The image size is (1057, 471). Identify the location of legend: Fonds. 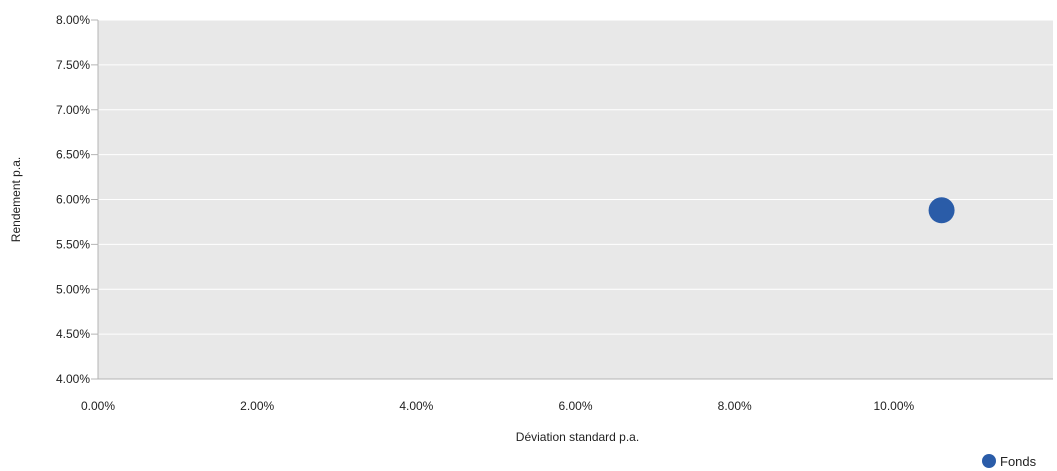
(1009, 461).